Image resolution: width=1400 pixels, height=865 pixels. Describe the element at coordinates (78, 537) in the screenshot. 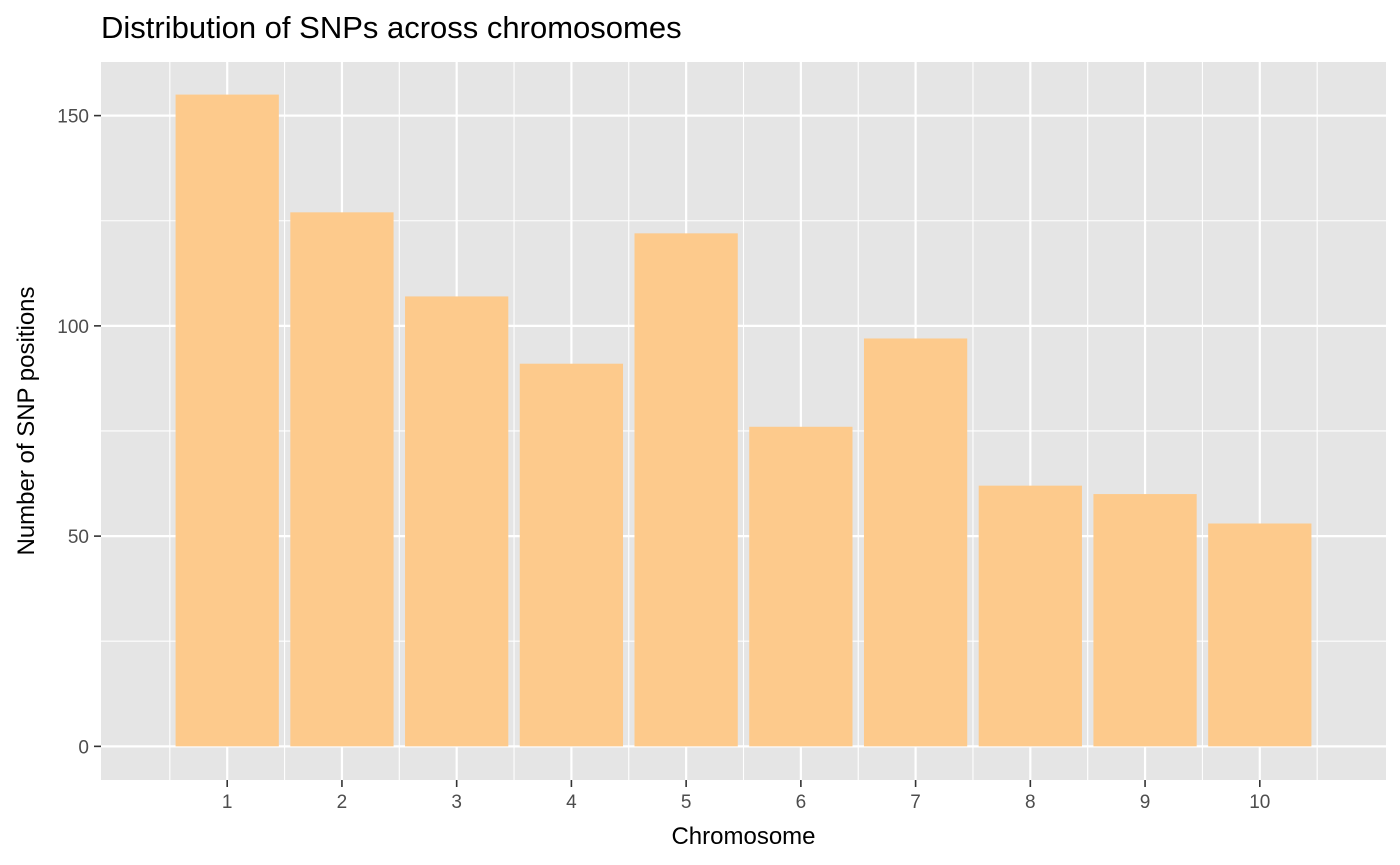

I see `y-tick-label: 50` at that location.